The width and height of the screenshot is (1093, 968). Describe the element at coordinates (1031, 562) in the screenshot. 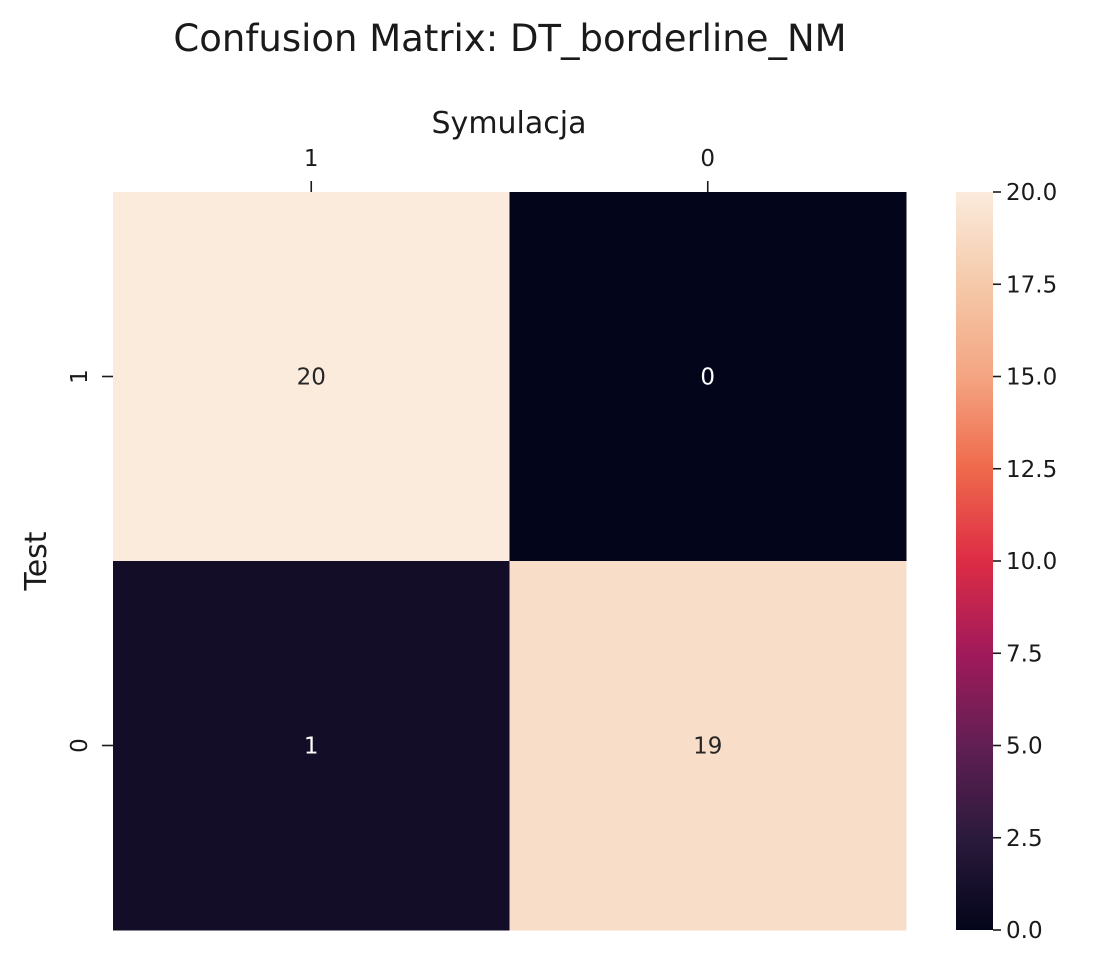

I see `colorbar-tick-label: 10.0` at that location.